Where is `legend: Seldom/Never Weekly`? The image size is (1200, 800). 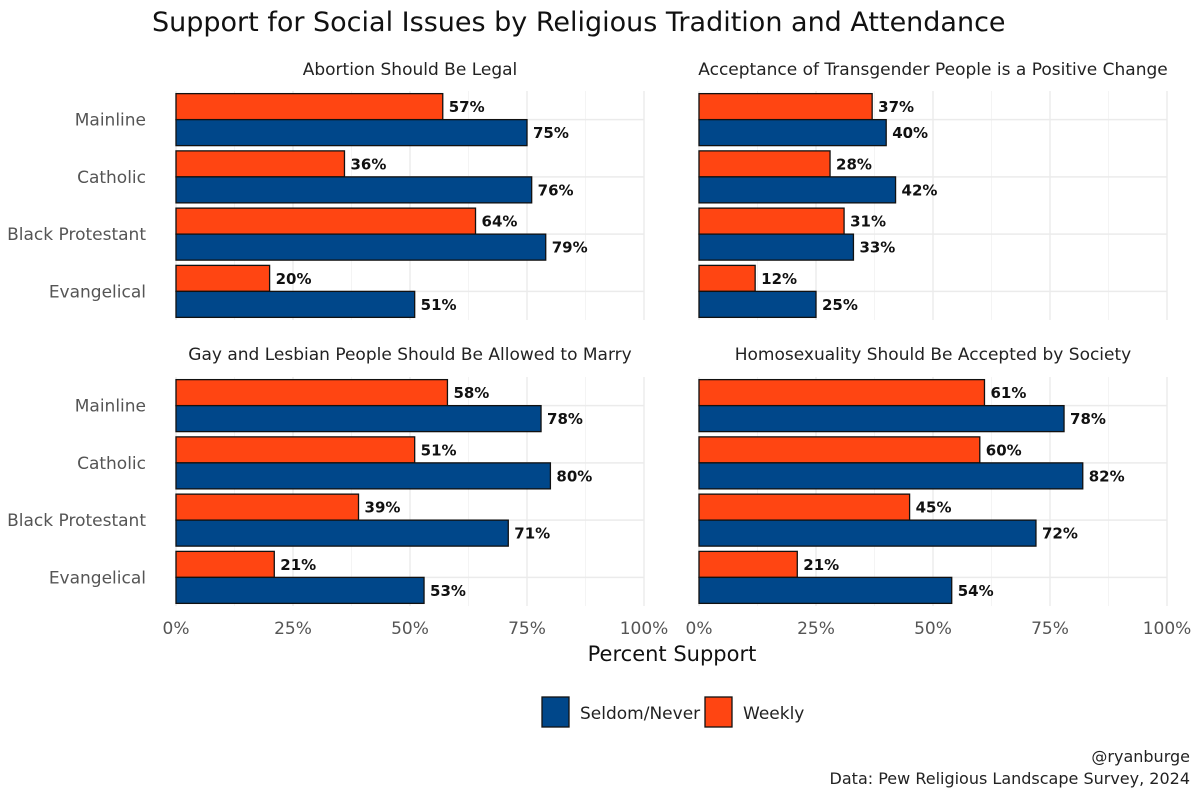 legend: Seldom/Never Weekly is located at coordinates (672, 712).